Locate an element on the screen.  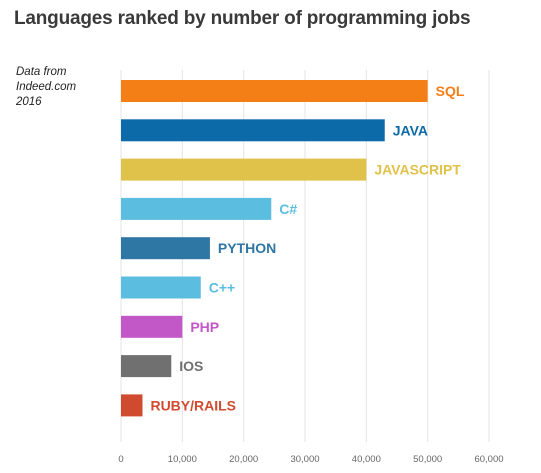
x-tick-label: 60,000 is located at coordinates (488, 459).